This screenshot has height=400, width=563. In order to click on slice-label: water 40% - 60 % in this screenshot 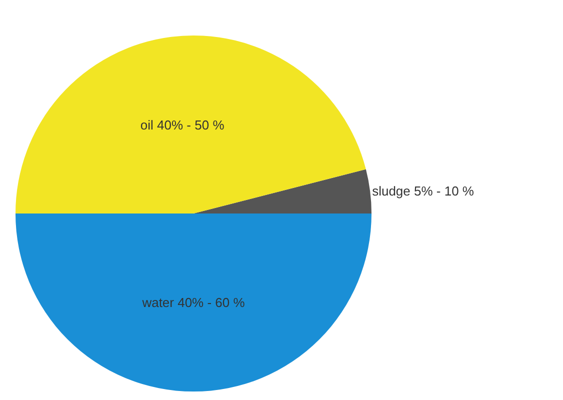, I will do `click(193, 302)`.